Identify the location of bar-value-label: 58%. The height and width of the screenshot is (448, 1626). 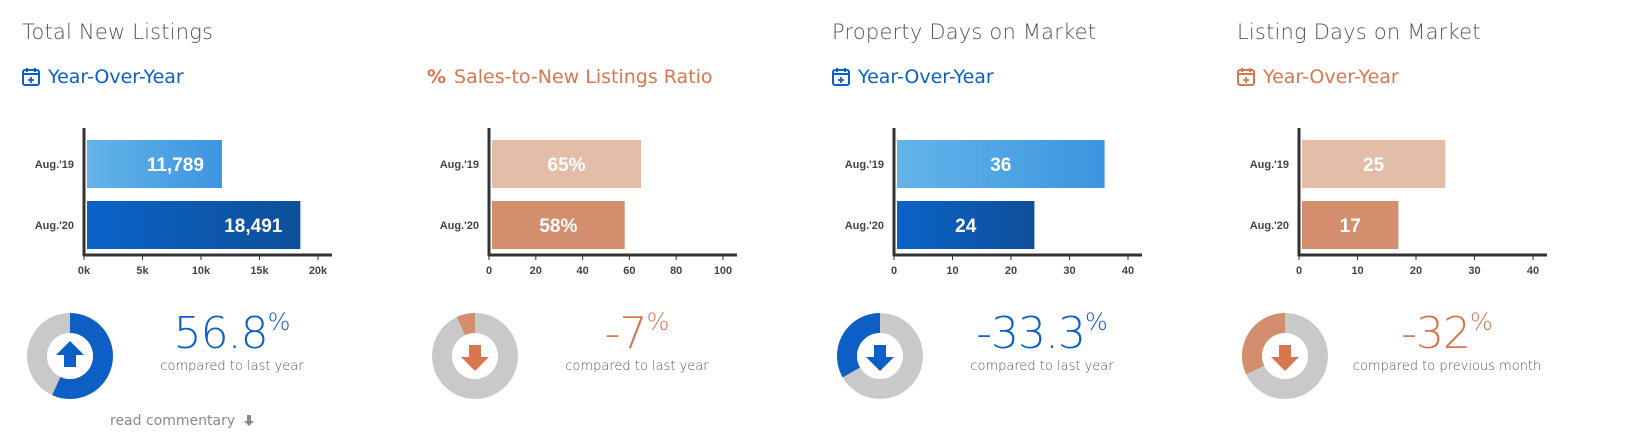
(558, 226).